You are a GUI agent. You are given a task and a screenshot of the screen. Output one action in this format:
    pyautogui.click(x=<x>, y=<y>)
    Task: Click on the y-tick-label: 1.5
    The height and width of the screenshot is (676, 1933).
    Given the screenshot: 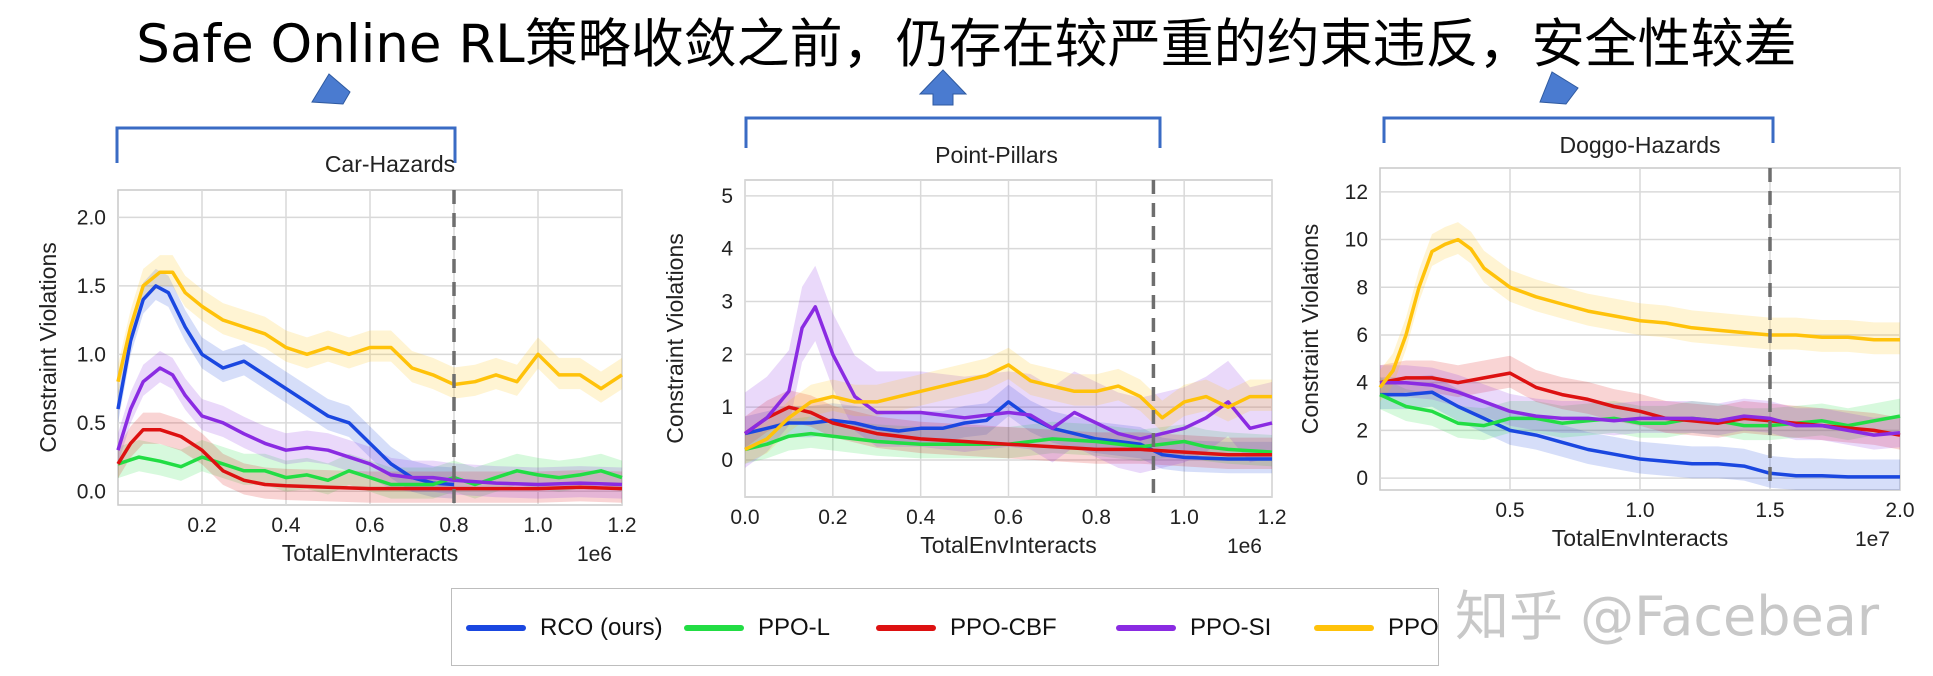 What is the action you would take?
    pyautogui.click(x=91, y=286)
    